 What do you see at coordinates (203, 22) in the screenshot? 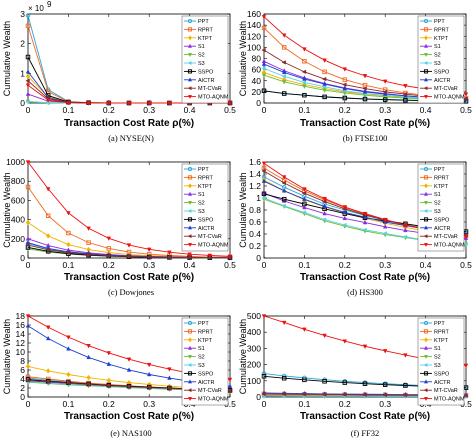
I see `legend-label: PPT` at bounding box center [203, 22].